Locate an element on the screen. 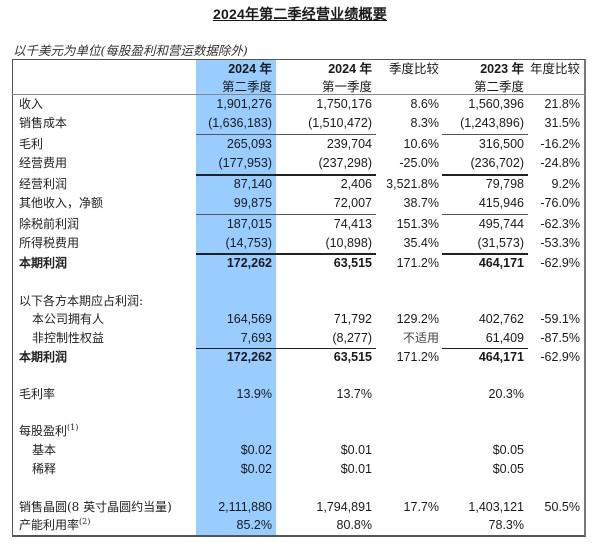 Image resolution: width=600 pixels, height=543 pixels. cell-q2-2024: 7,693 is located at coordinates (256, 338).